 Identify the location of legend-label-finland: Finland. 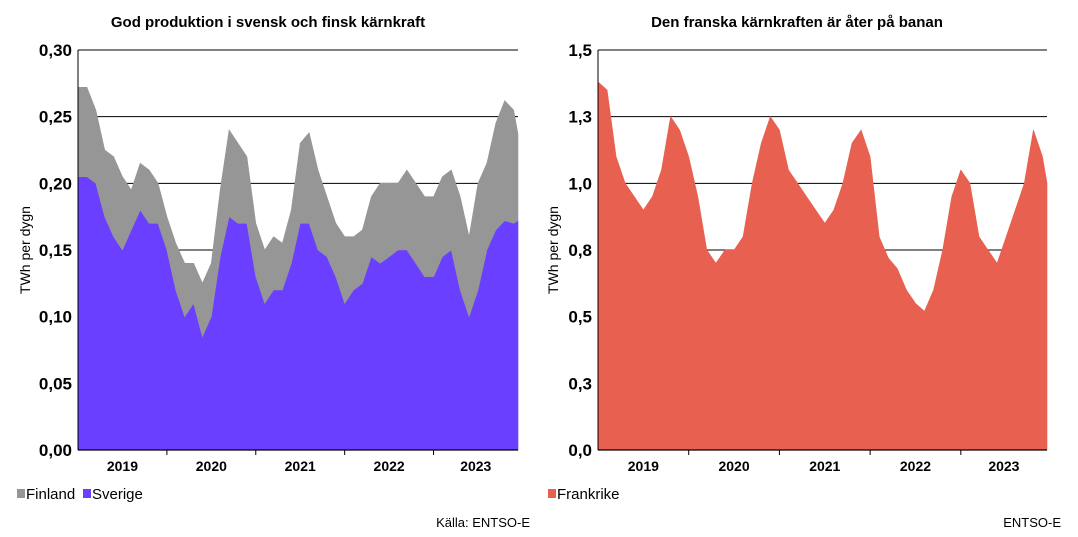
(50, 494).